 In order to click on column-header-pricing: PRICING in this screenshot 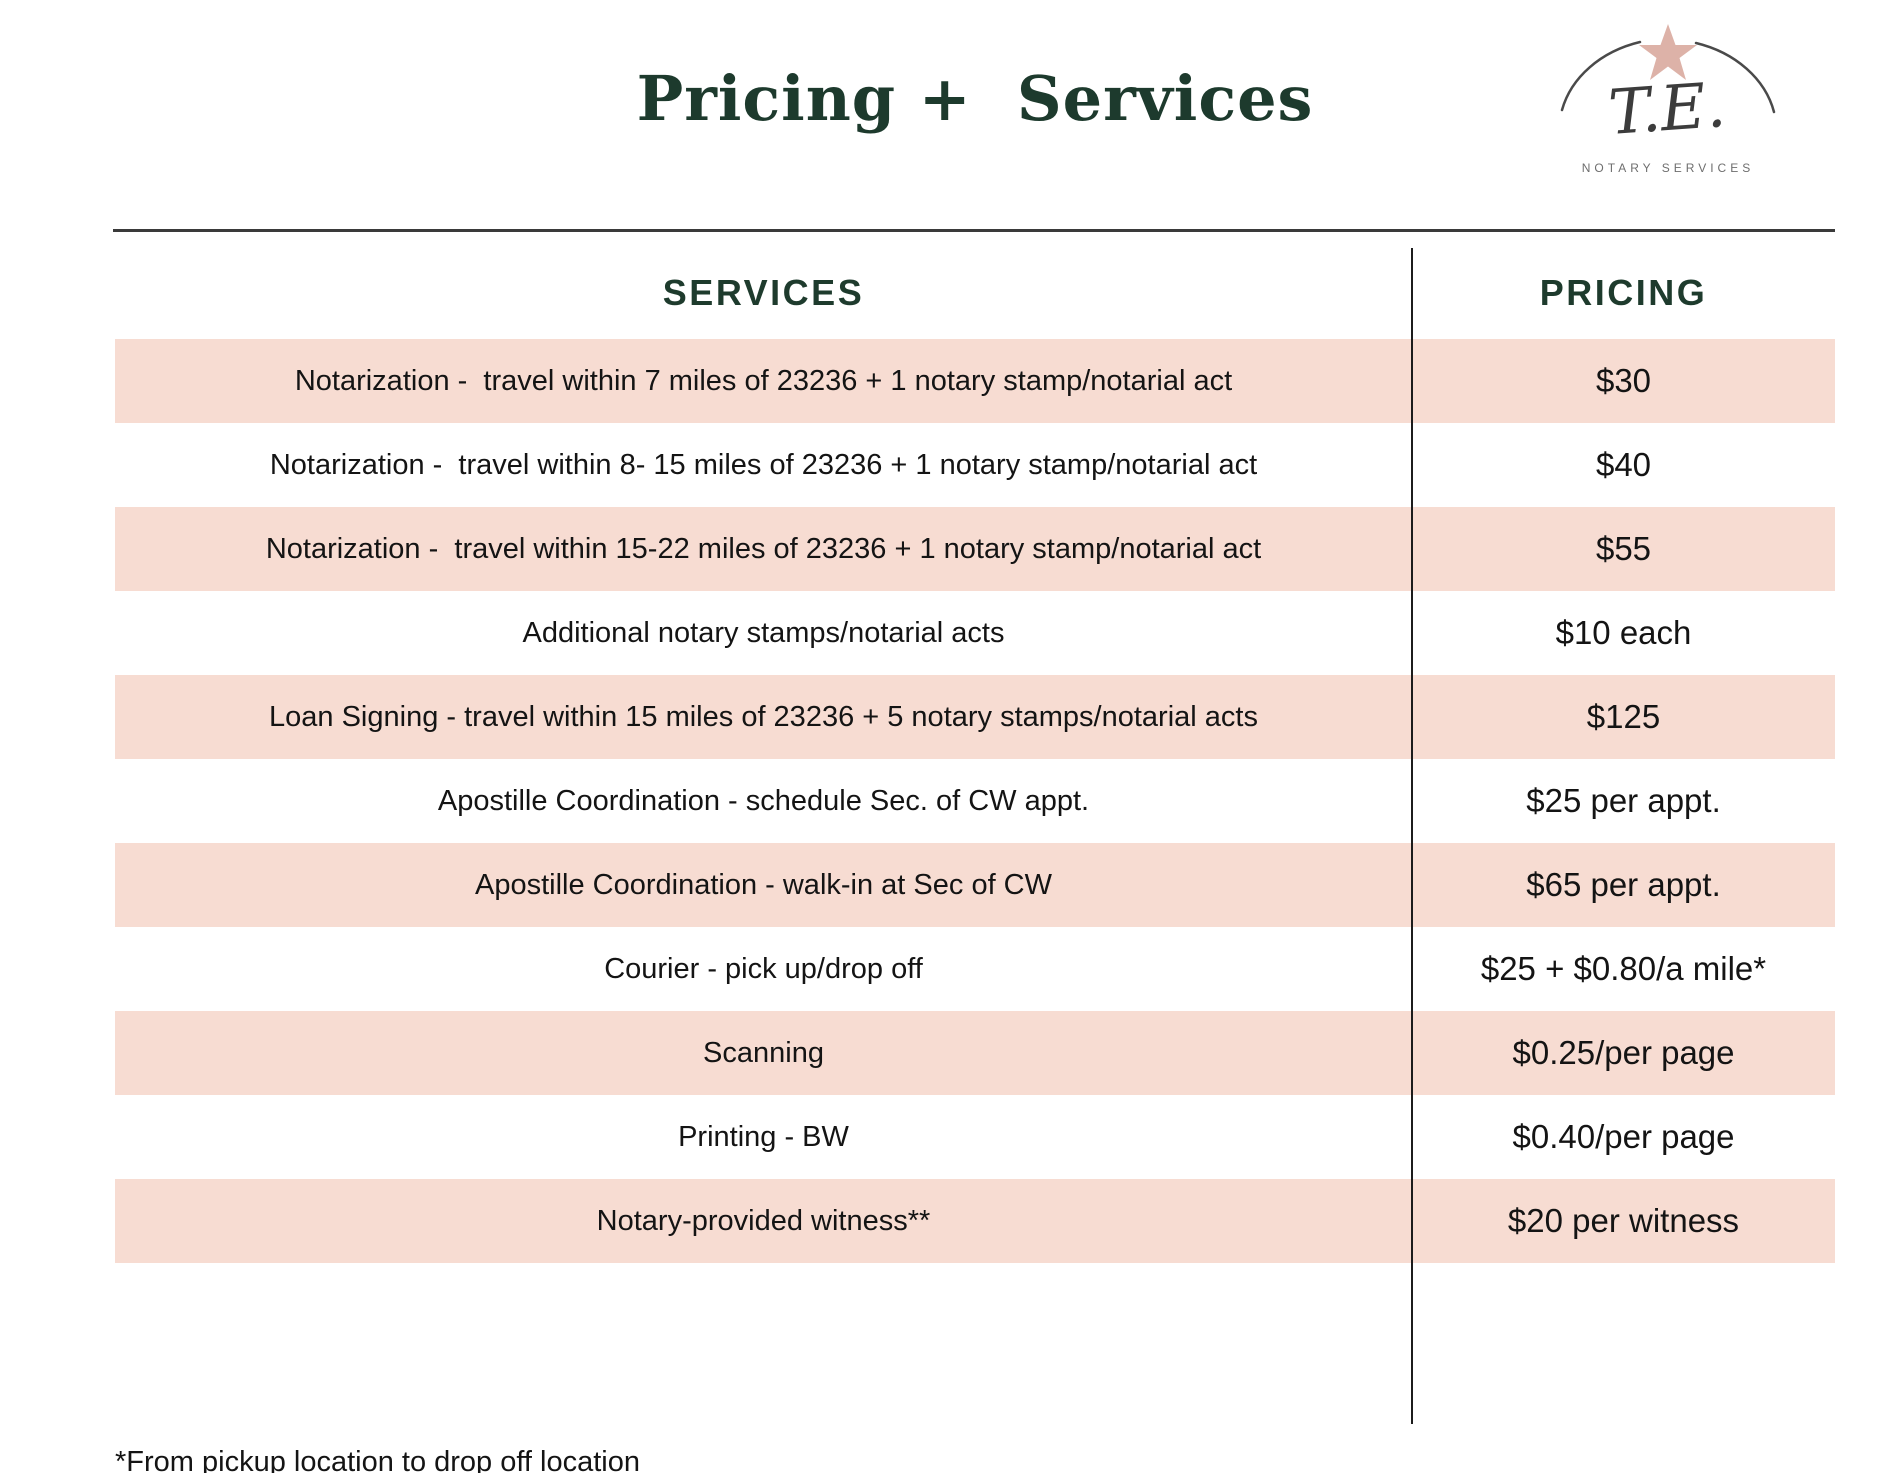, I will do `click(1623, 292)`.